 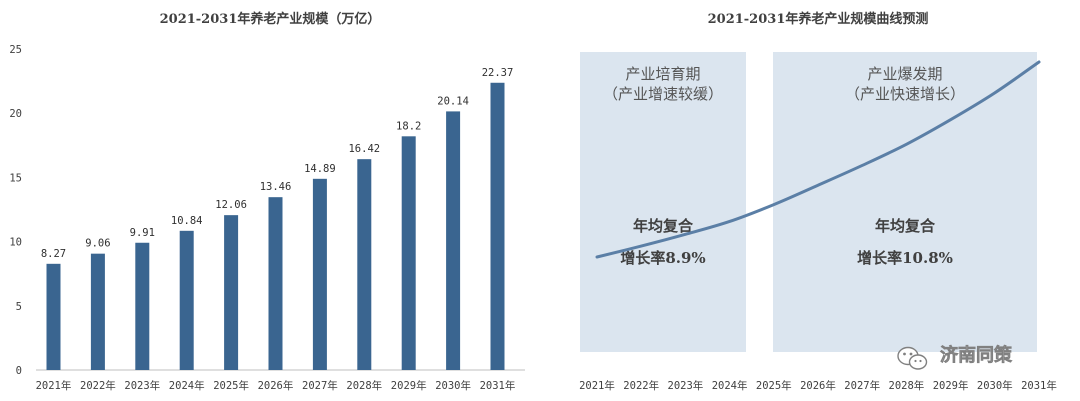 What do you see at coordinates (662, 258) in the screenshot?
I see `phase-1-rate-line2: 增长率8.9%` at bounding box center [662, 258].